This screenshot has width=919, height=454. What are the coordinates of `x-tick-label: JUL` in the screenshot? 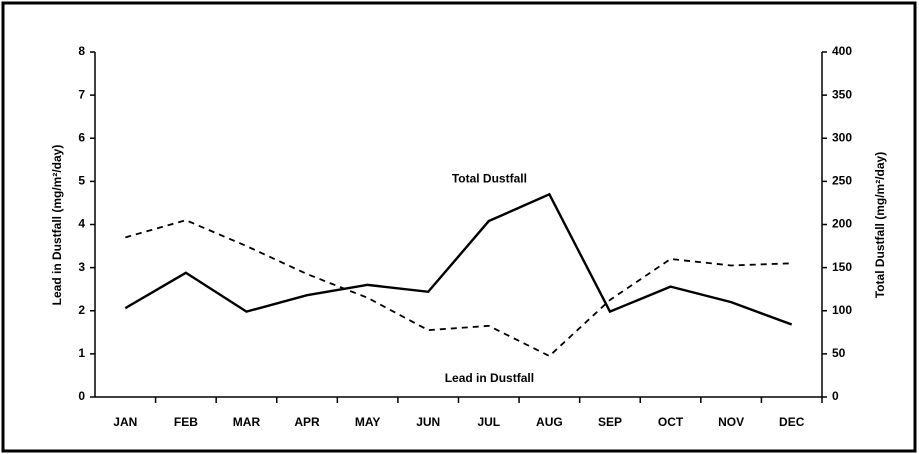 It's located at (488, 422).